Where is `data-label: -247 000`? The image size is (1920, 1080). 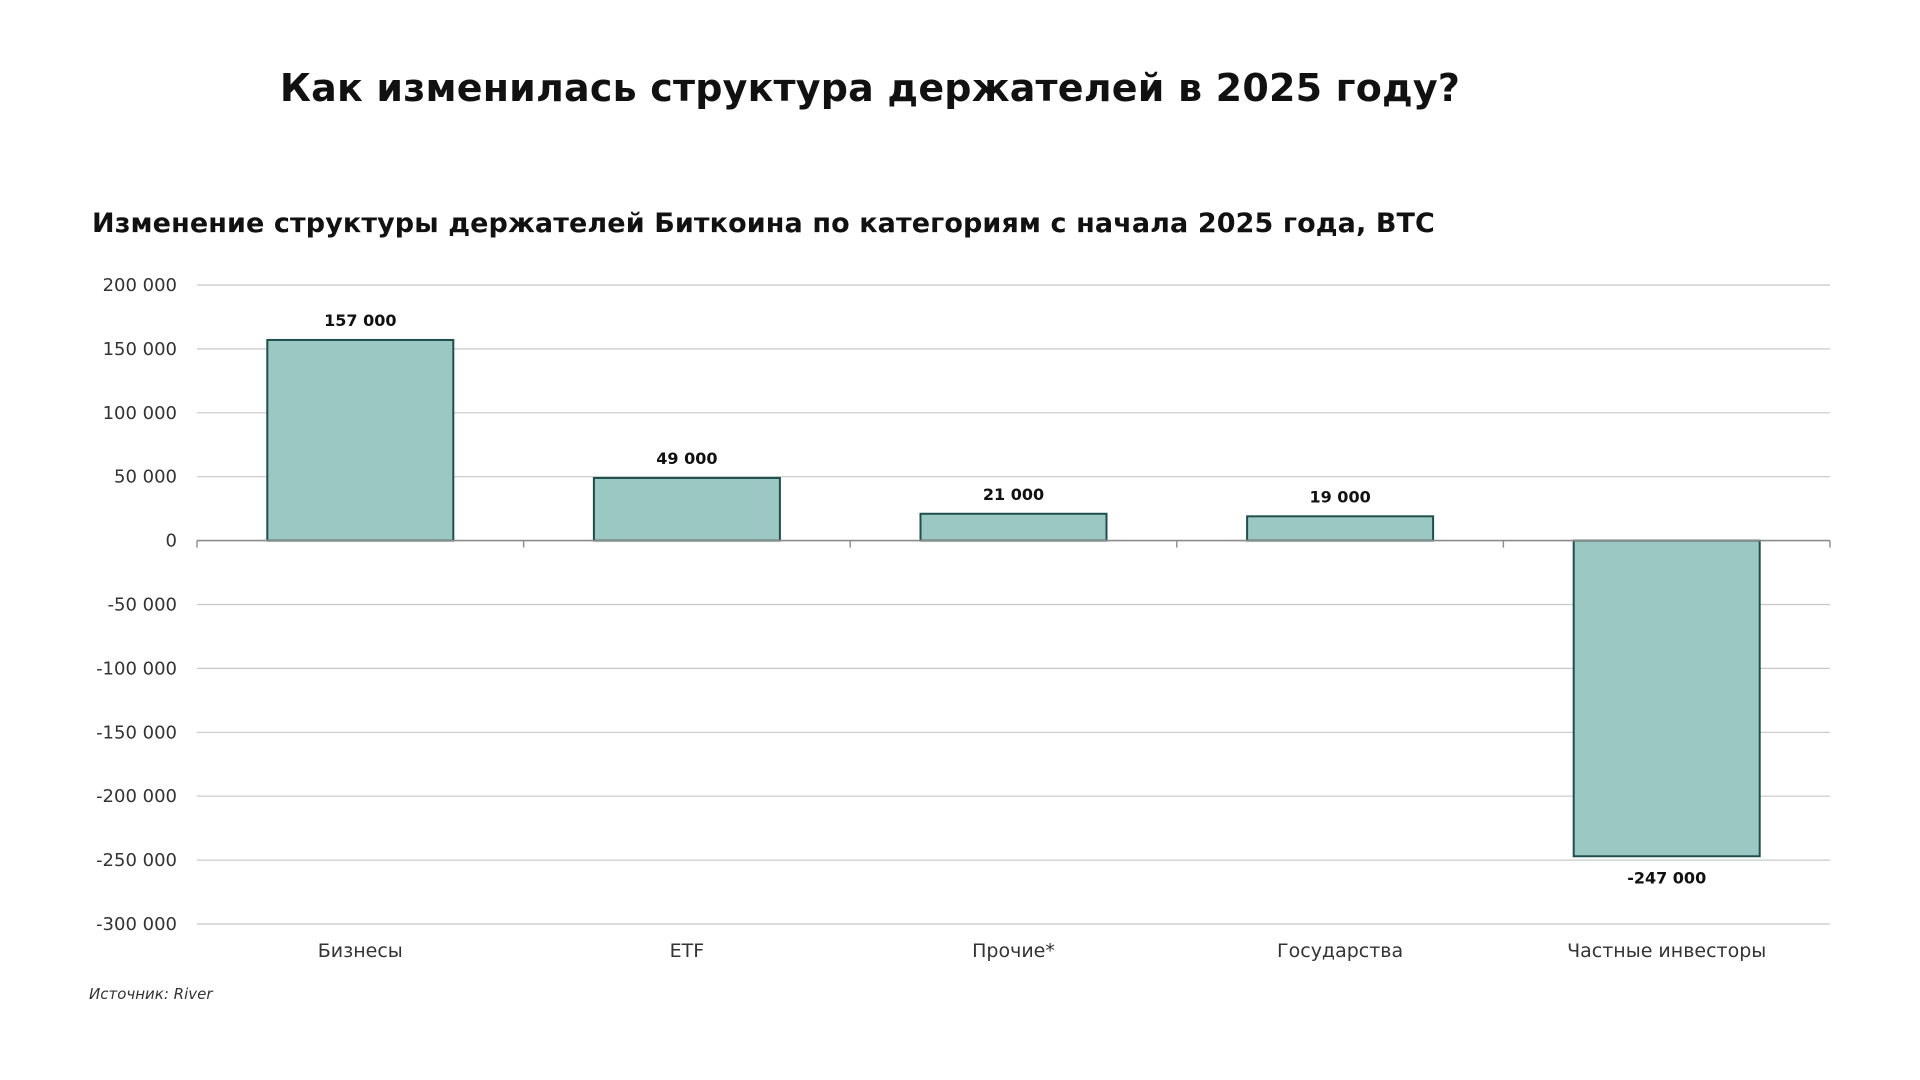
data-label: -247 000 is located at coordinates (1666, 877).